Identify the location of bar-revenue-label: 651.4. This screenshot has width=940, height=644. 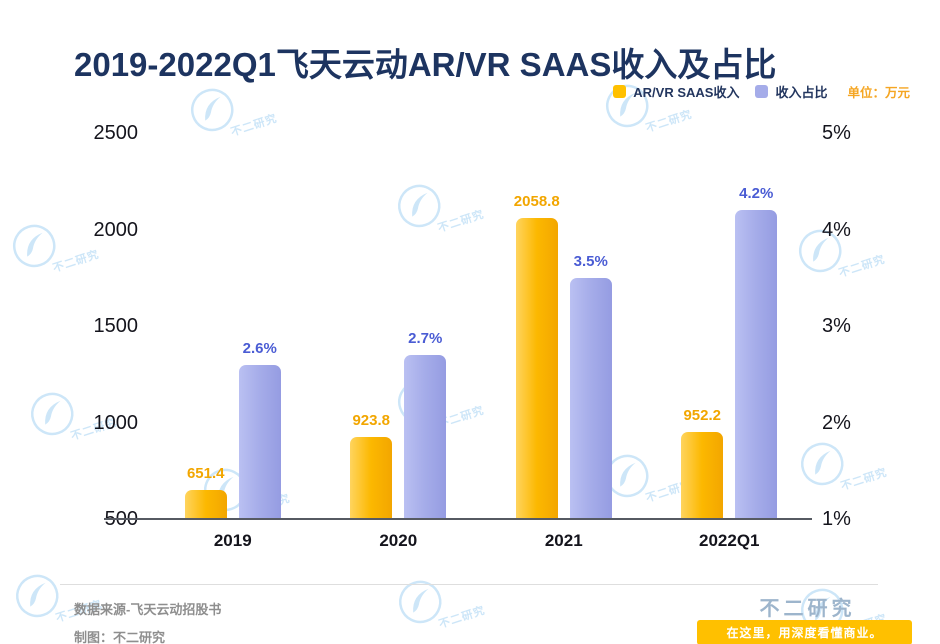
(205, 473).